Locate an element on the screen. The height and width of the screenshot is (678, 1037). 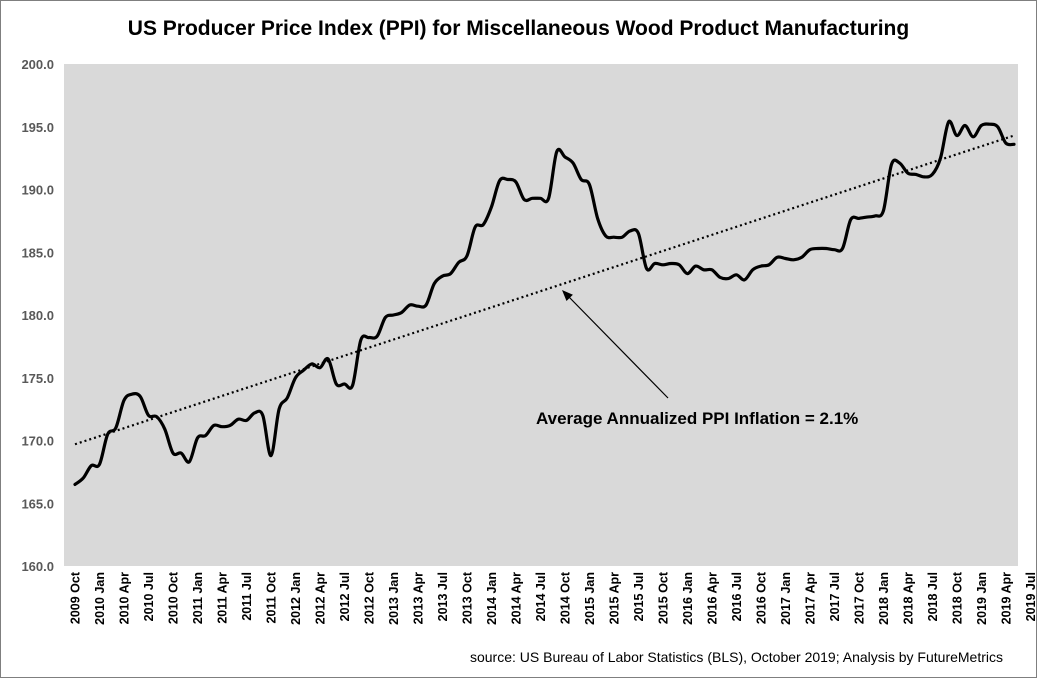
x-tick-label: 2016 Jul is located at coordinates (737, 596).